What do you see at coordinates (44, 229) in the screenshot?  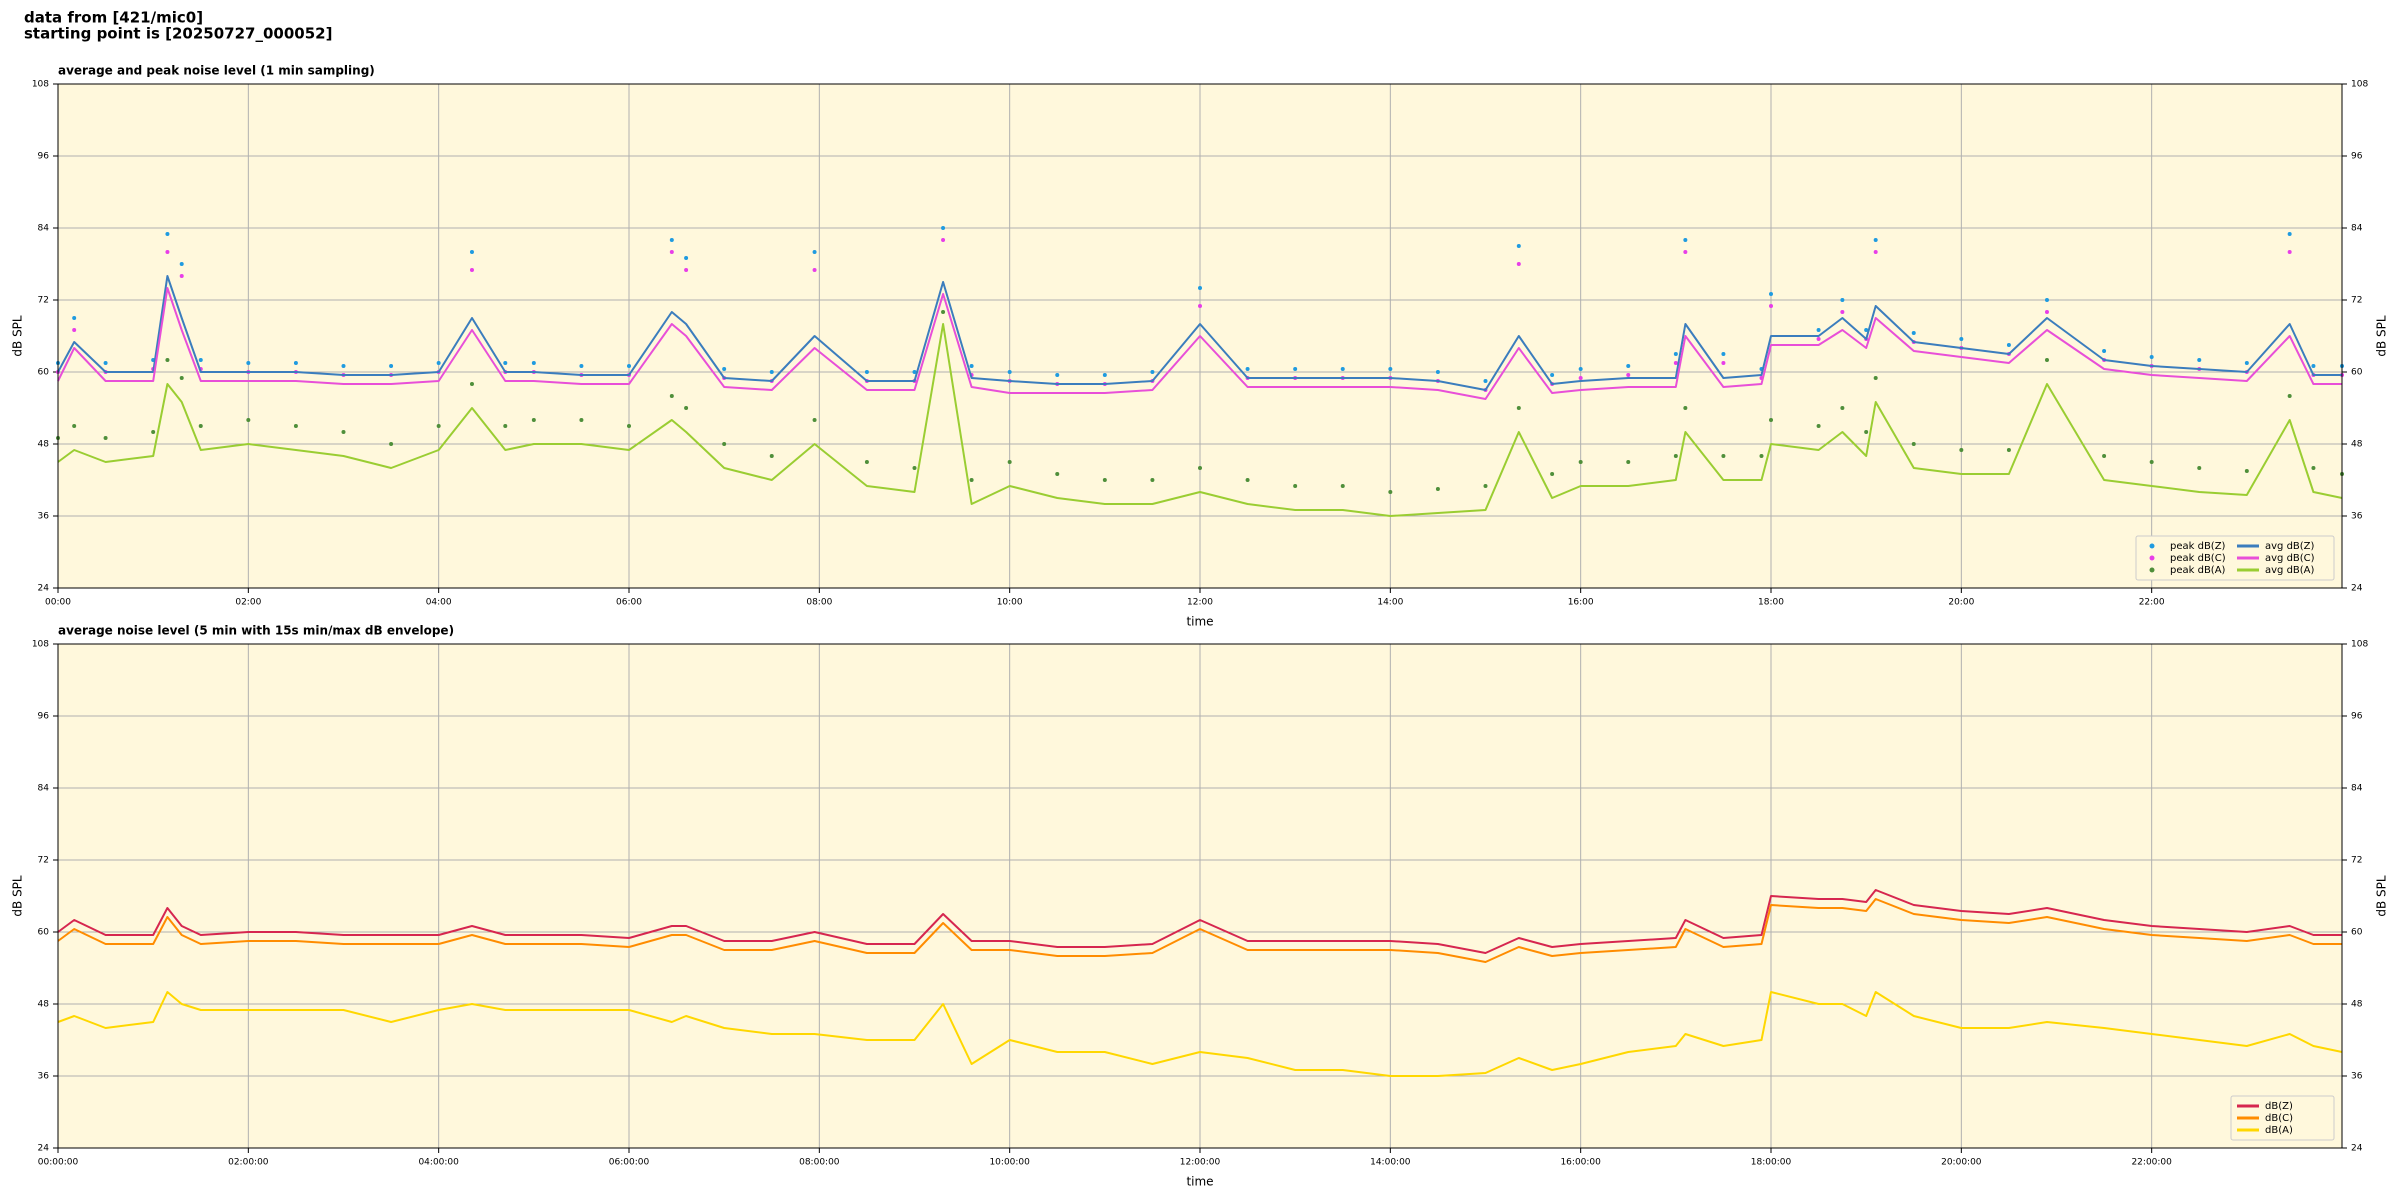 I see `y-tick-label-left: 84` at bounding box center [44, 229].